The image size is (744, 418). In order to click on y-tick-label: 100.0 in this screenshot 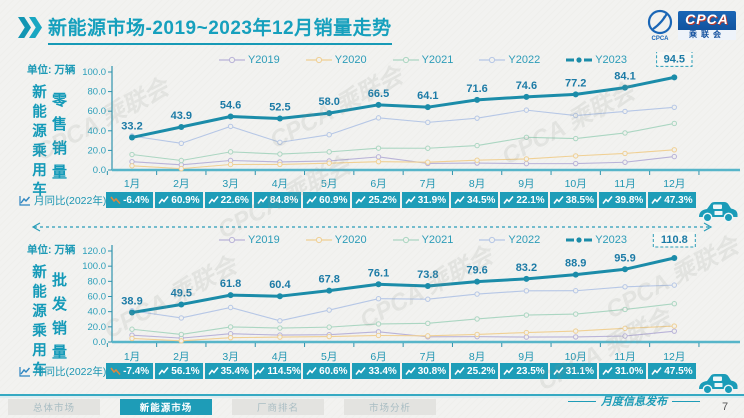, I will do `click(94, 266)`.